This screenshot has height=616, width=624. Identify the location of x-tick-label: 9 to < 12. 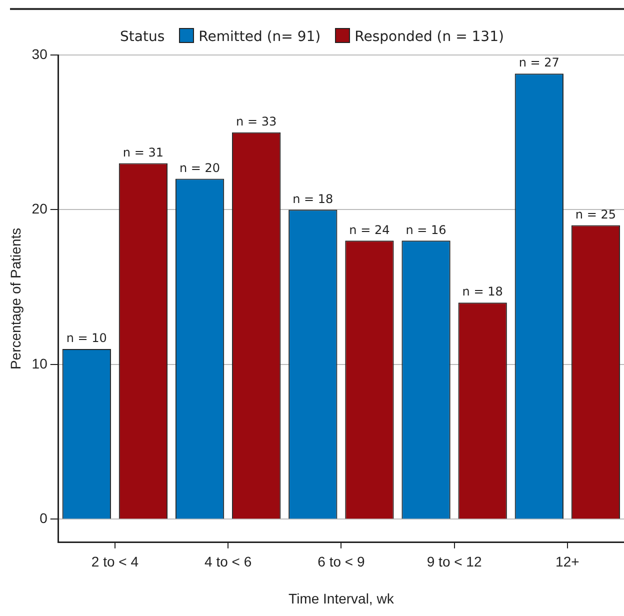
(454, 562).